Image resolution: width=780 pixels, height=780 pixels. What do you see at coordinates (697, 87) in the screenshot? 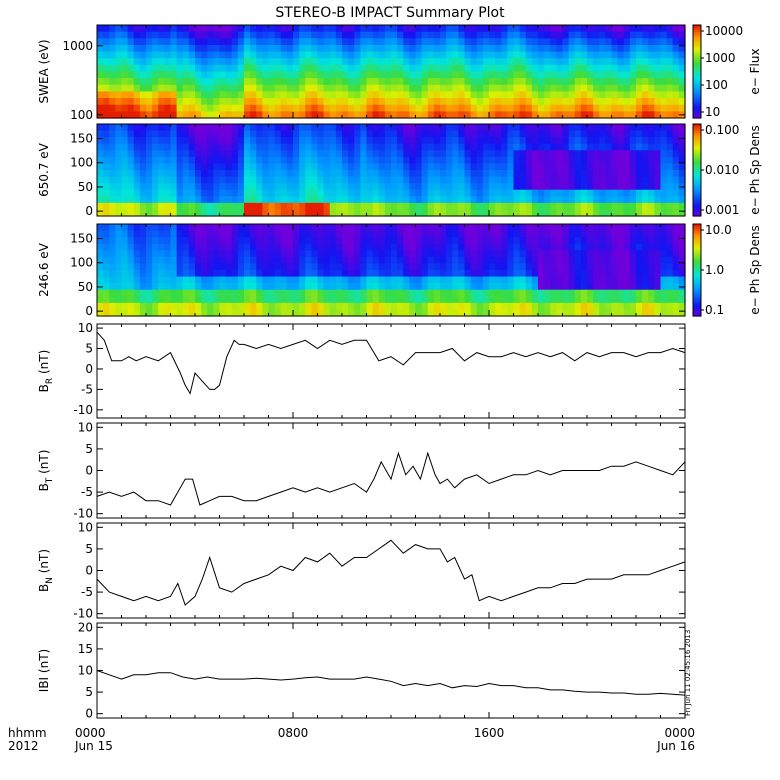
I see `colorbar-0-cell` at bounding box center [697, 87].